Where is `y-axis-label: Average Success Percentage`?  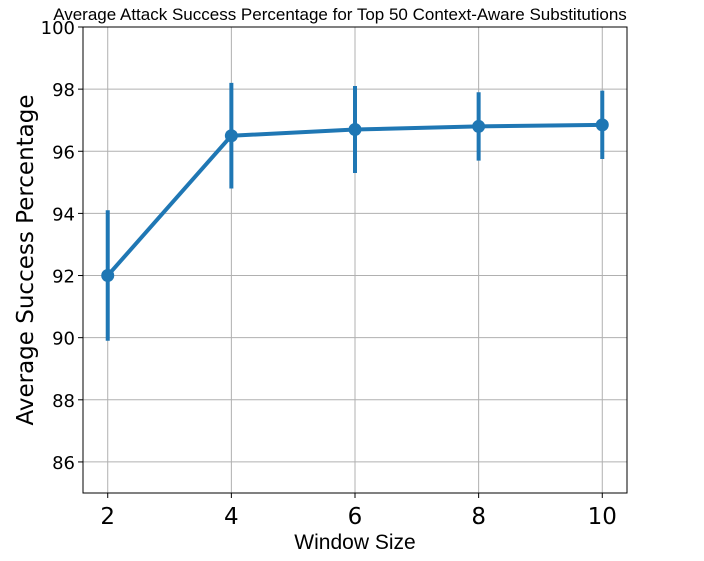
y-axis-label: Average Success Percentage is located at coordinates (26, 259).